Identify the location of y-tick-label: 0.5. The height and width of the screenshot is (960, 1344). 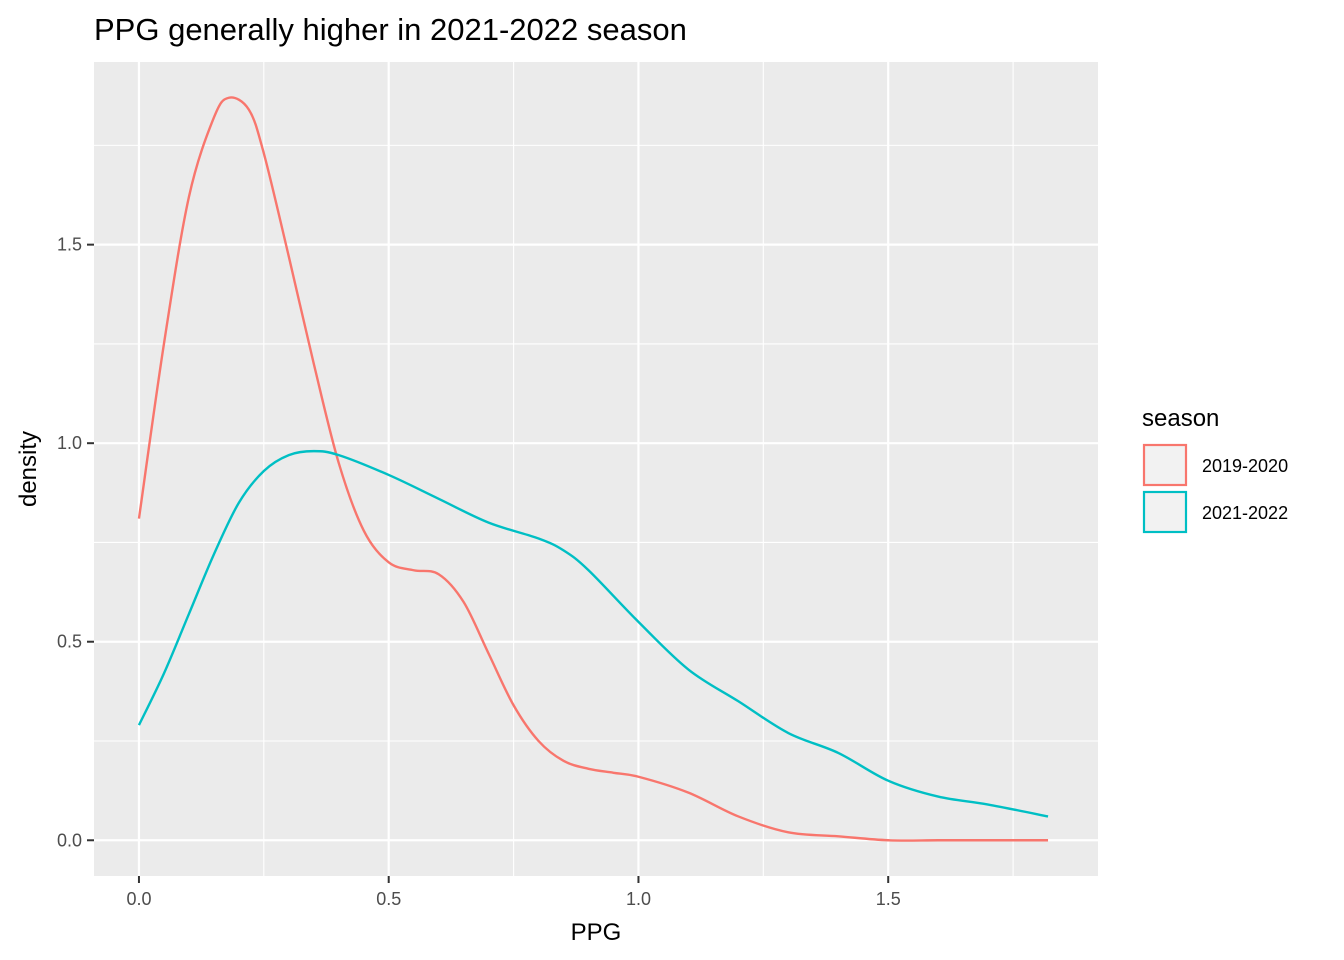
(69, 642).